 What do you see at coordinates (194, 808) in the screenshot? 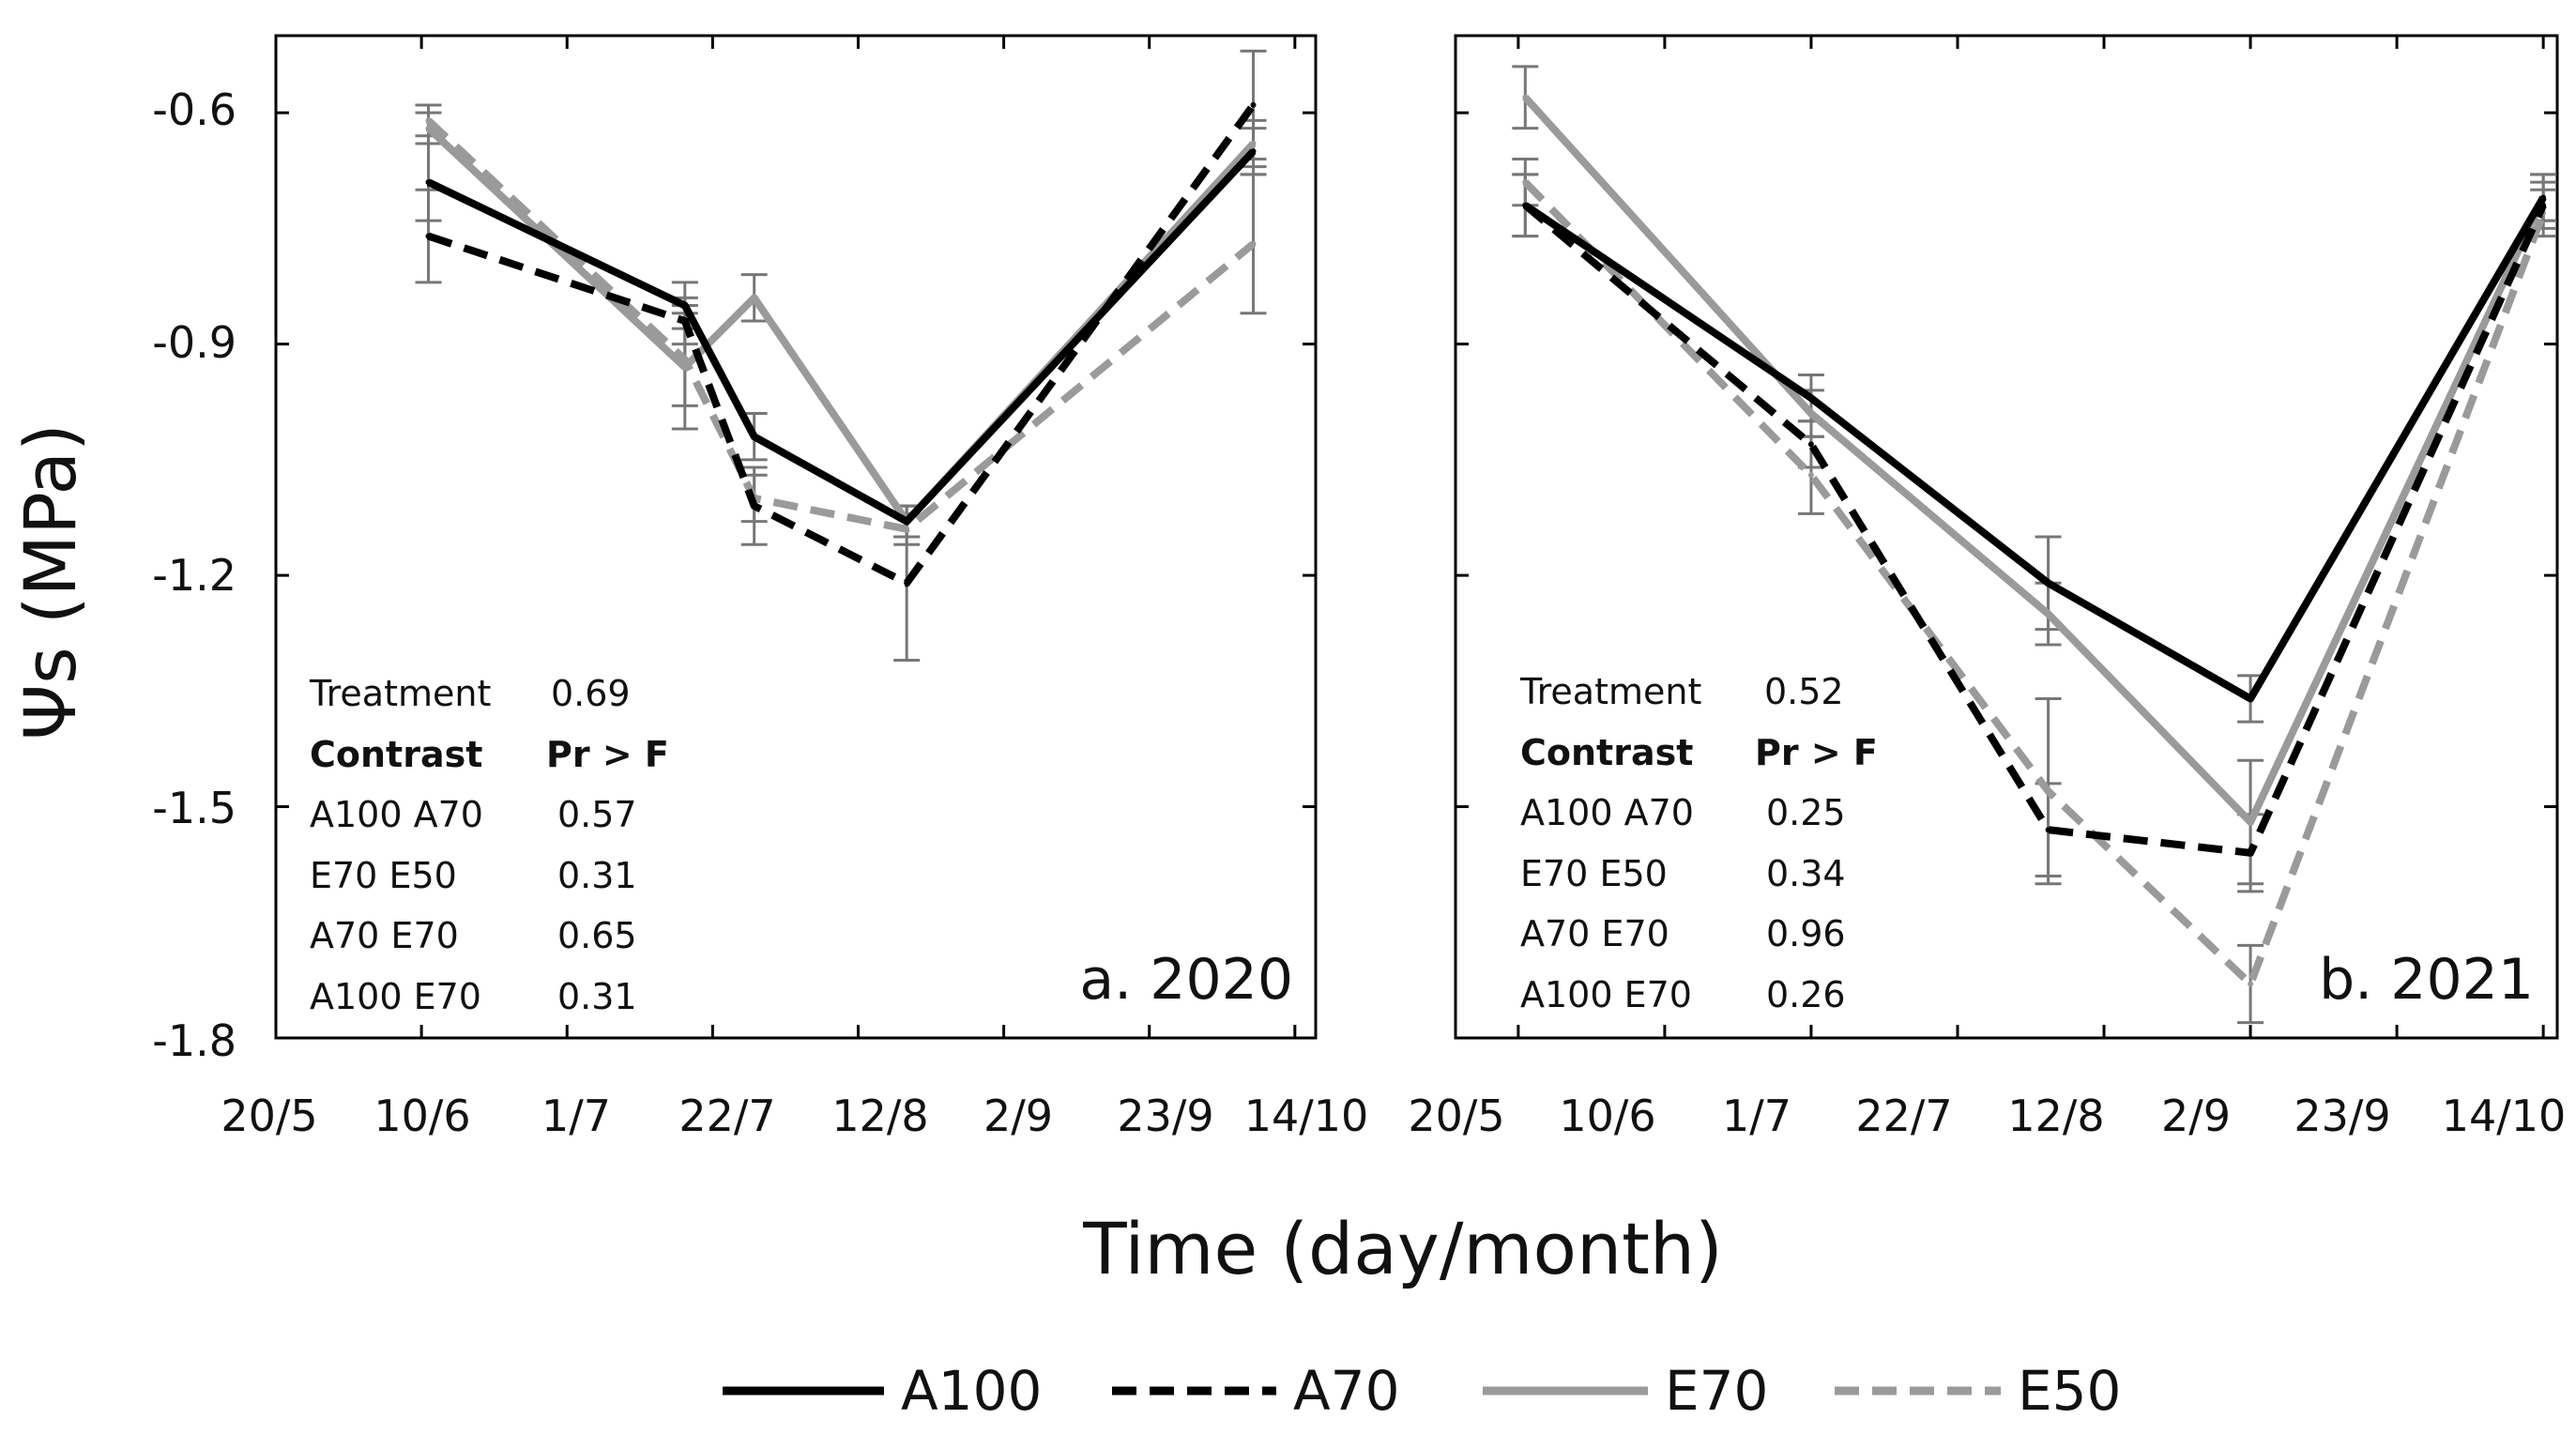
I see `y-tick-label: -1.5` at bounding box center [194, 808].